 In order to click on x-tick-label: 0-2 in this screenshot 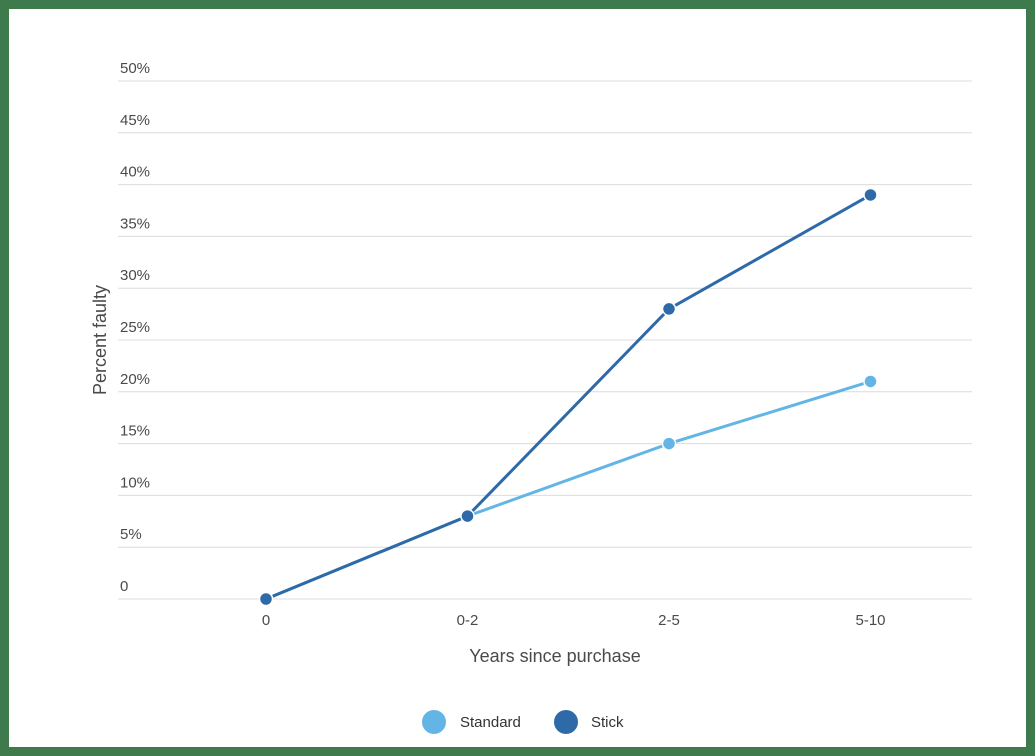, I will do `click(468, 620)`.